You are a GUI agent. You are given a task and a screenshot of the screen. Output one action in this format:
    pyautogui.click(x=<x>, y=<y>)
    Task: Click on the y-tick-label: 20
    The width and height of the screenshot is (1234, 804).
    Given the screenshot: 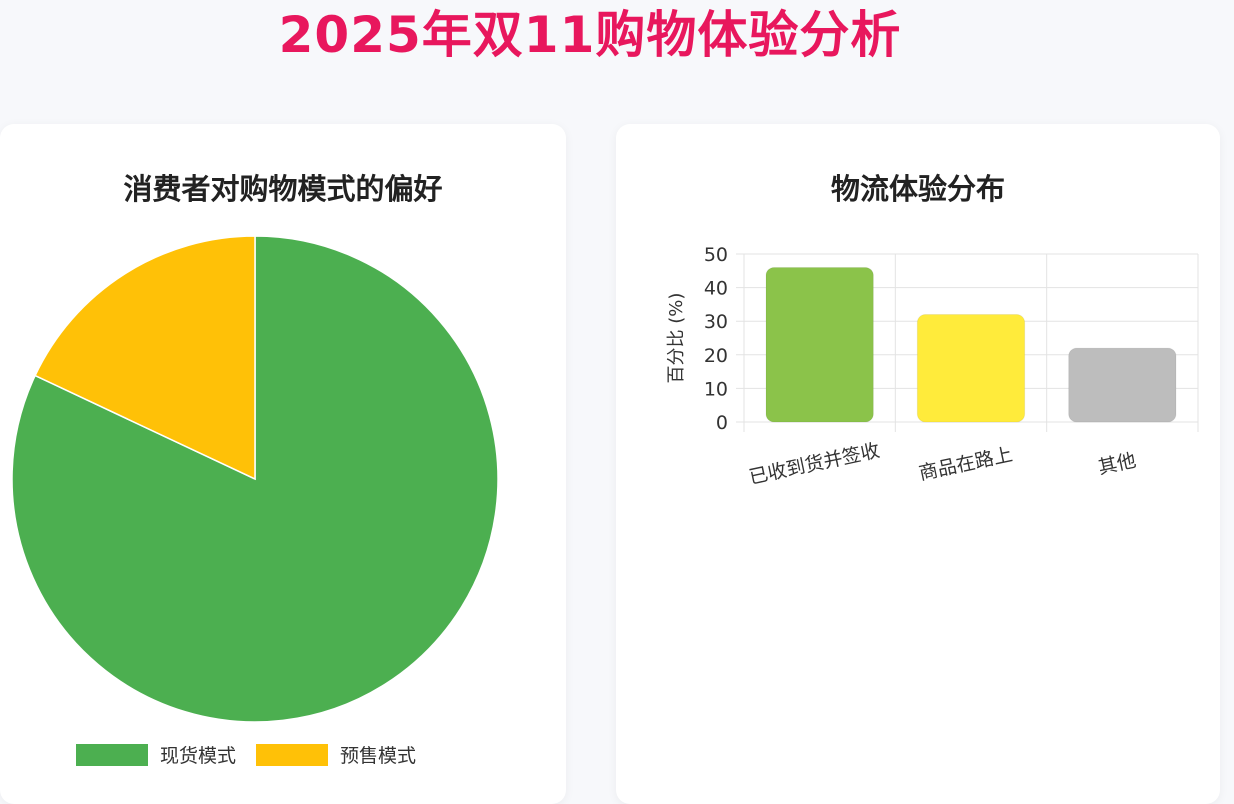 What is the action you would take?
    pyautogui.click(x=716, y=356)
    